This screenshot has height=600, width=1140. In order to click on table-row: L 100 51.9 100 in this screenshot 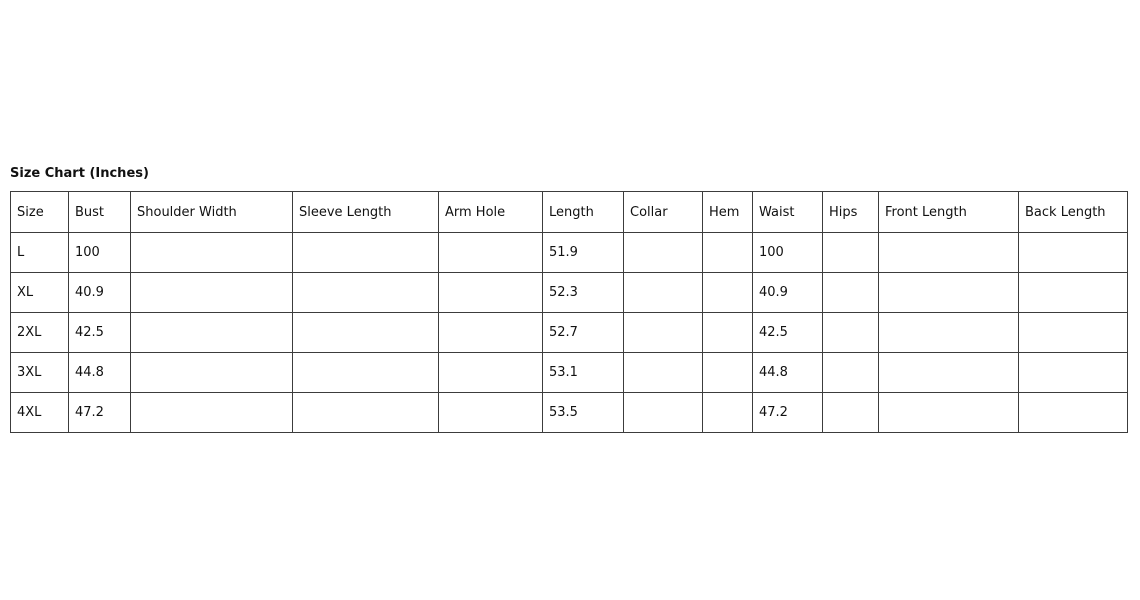, I will do `click(569, 252)`.